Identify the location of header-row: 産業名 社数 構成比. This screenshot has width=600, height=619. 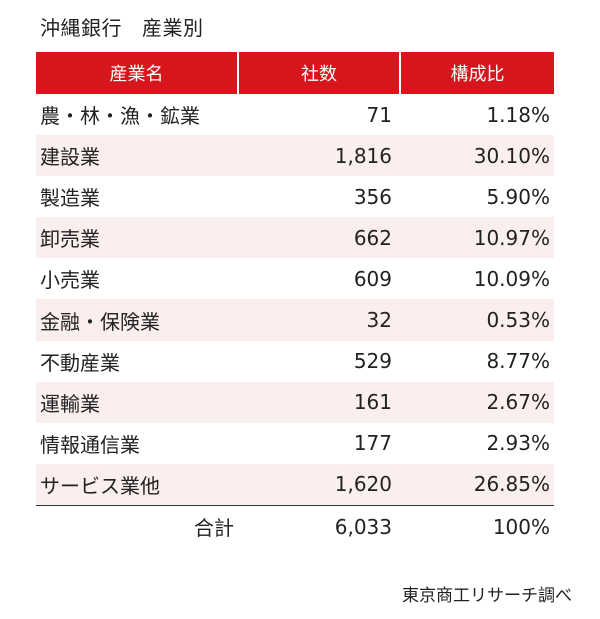
(295, 73).